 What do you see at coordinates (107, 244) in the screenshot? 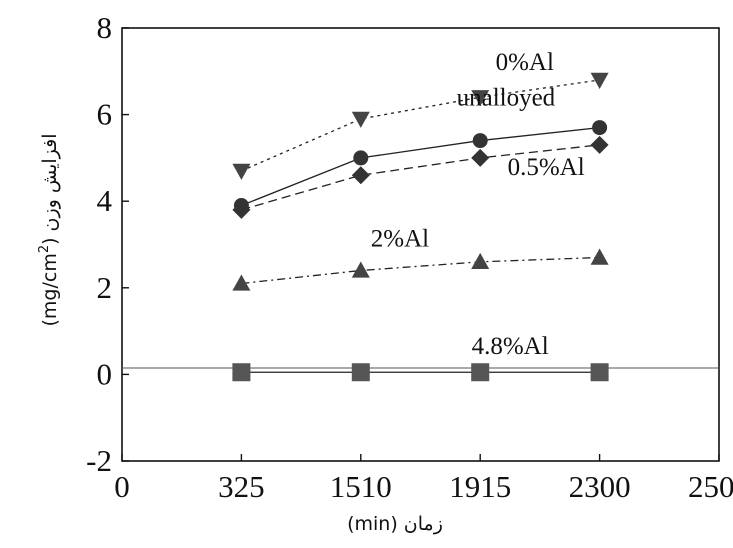
I see `y-axis-ticks: -2 0 2 4 6 8` at bounding box center [107, 244].